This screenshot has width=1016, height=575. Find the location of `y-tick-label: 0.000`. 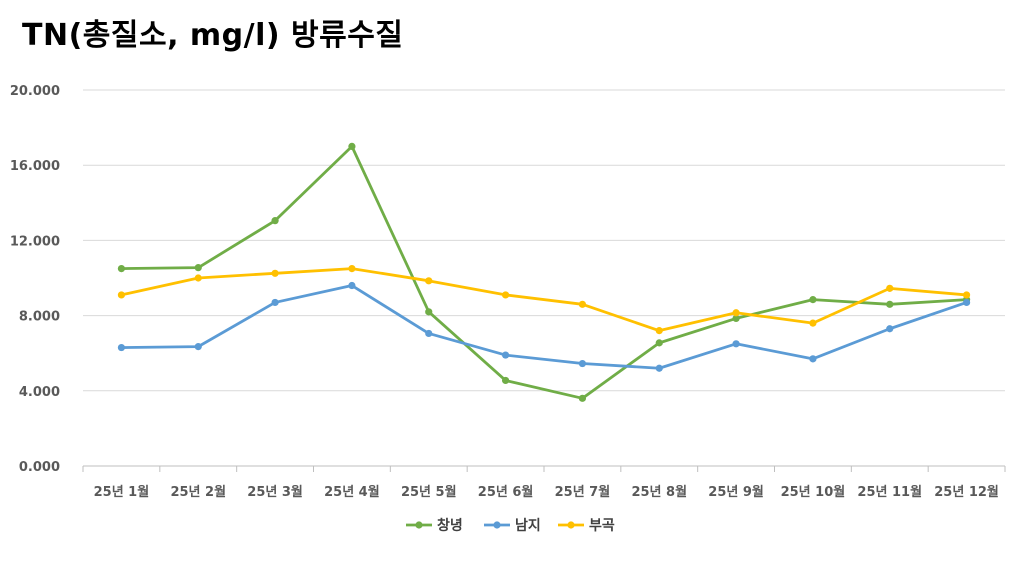

y-tick-label: 0.000 is located at coordinates (39, 467).